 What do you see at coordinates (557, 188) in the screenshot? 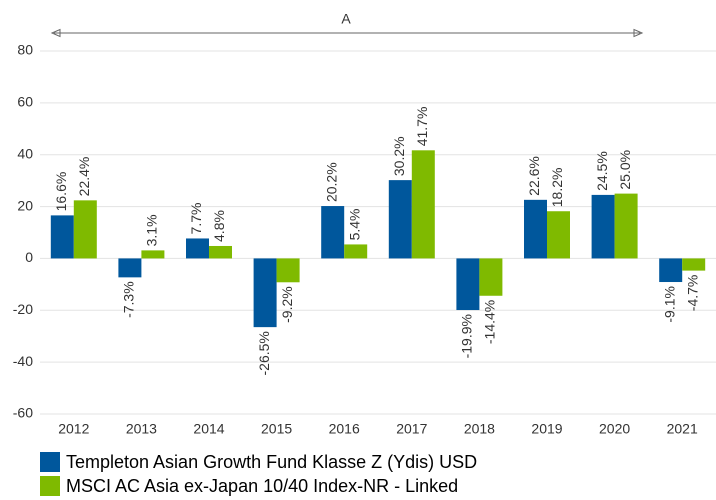
I see `value-label: 18.2%` at bounding box center [557, 188].